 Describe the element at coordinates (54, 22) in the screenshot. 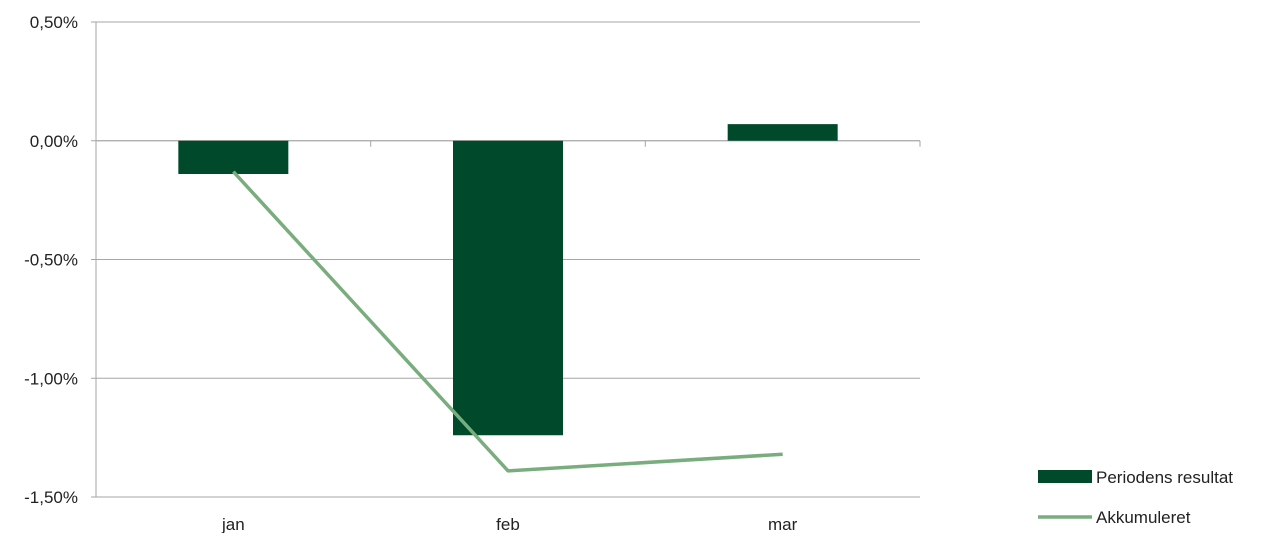

I see `y-tick-label: 0,50%` at that location.